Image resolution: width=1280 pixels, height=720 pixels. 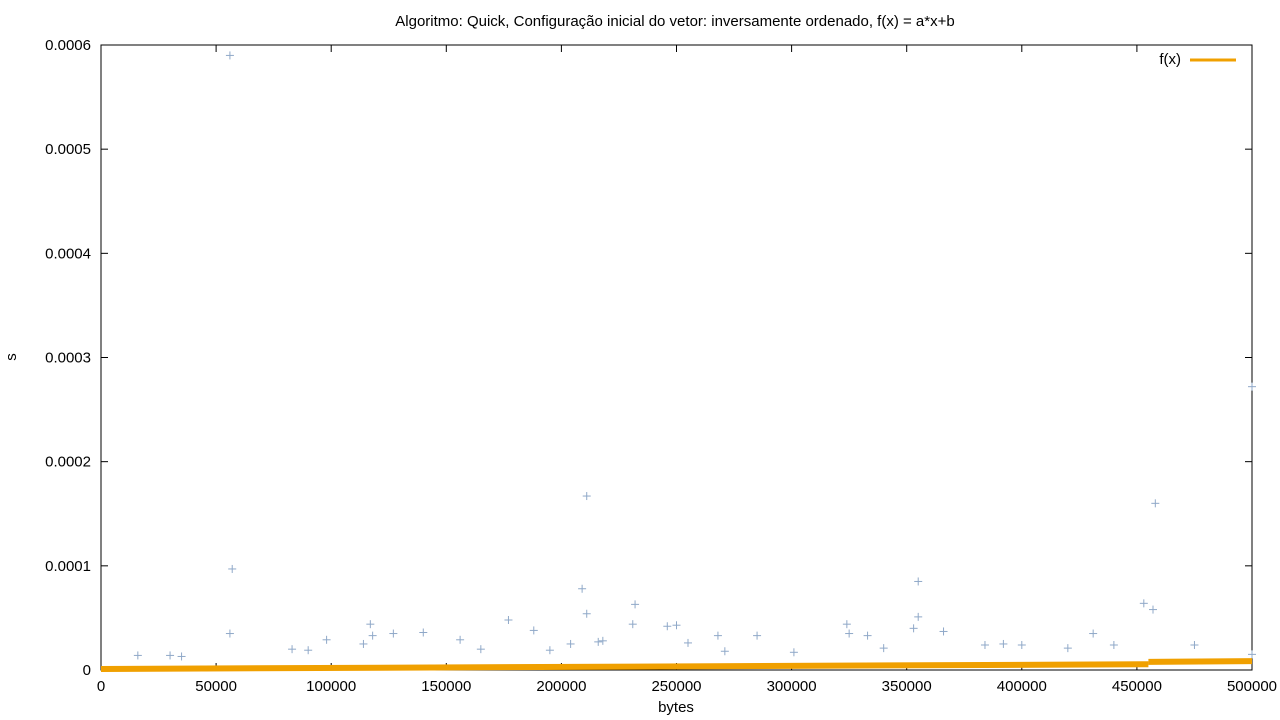 I want to click on x-tick-label: 0, so click(x=101, y=686).